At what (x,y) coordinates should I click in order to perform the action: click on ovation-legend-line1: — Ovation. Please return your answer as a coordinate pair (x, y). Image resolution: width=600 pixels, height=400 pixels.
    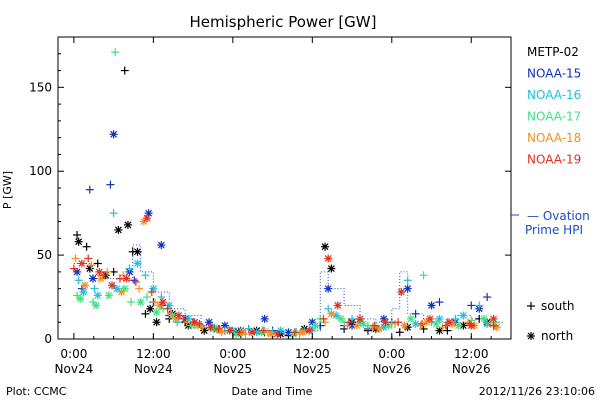
    Looking at the image, I should click on (558, 216).